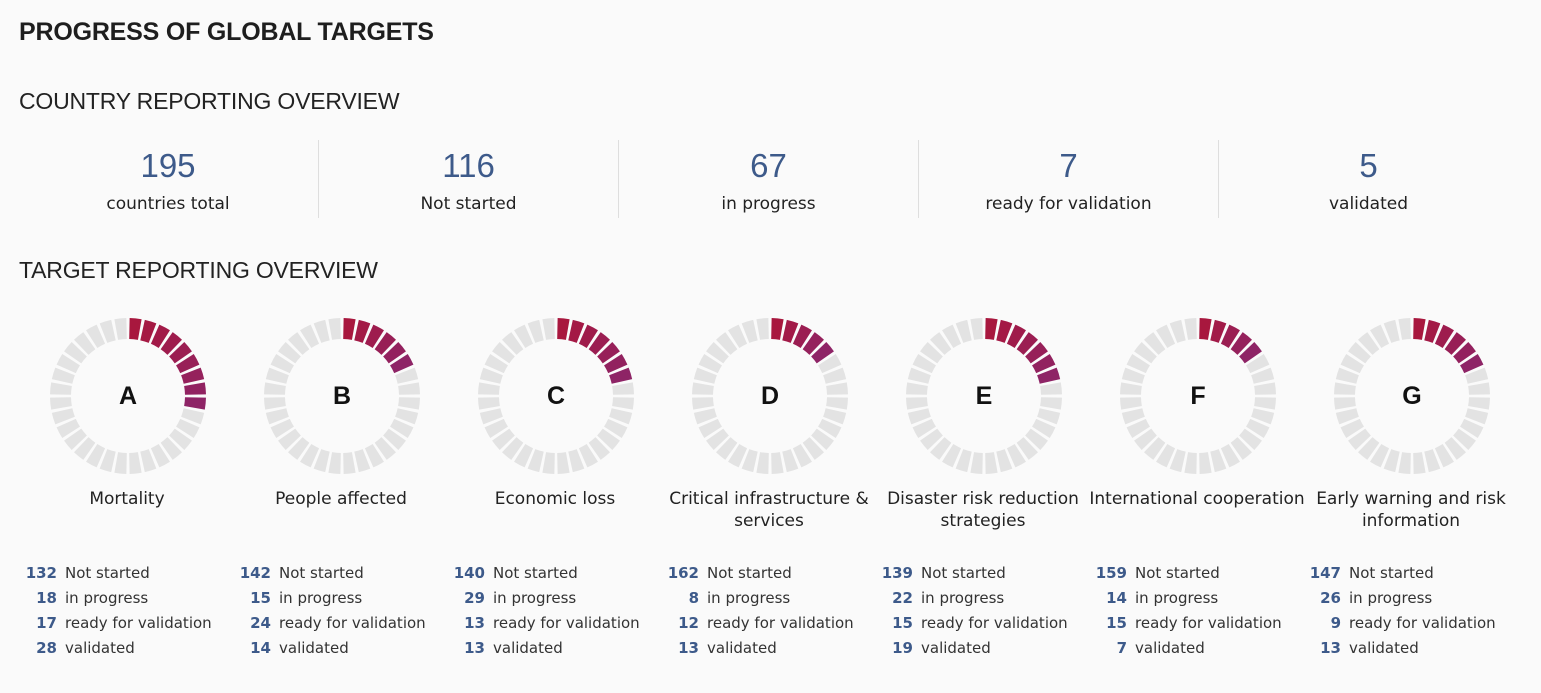 The width and height of the screenshot is (1541, 693). Describe the element at coordinates (341, 623) in the screenshot. I see `breakdown-row-ready: 24 ready for validation` at that location.